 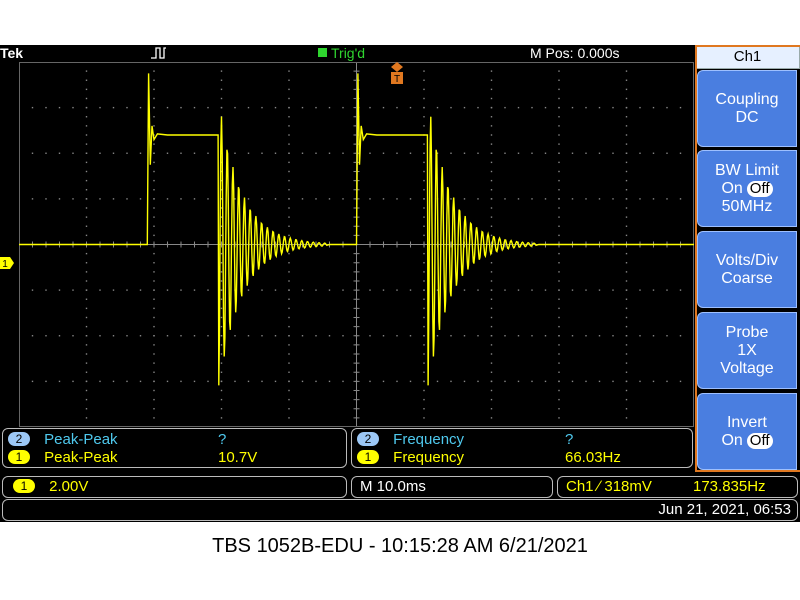 I want to click on ch1-ground-marker: 1, so click(x=7, y=263).